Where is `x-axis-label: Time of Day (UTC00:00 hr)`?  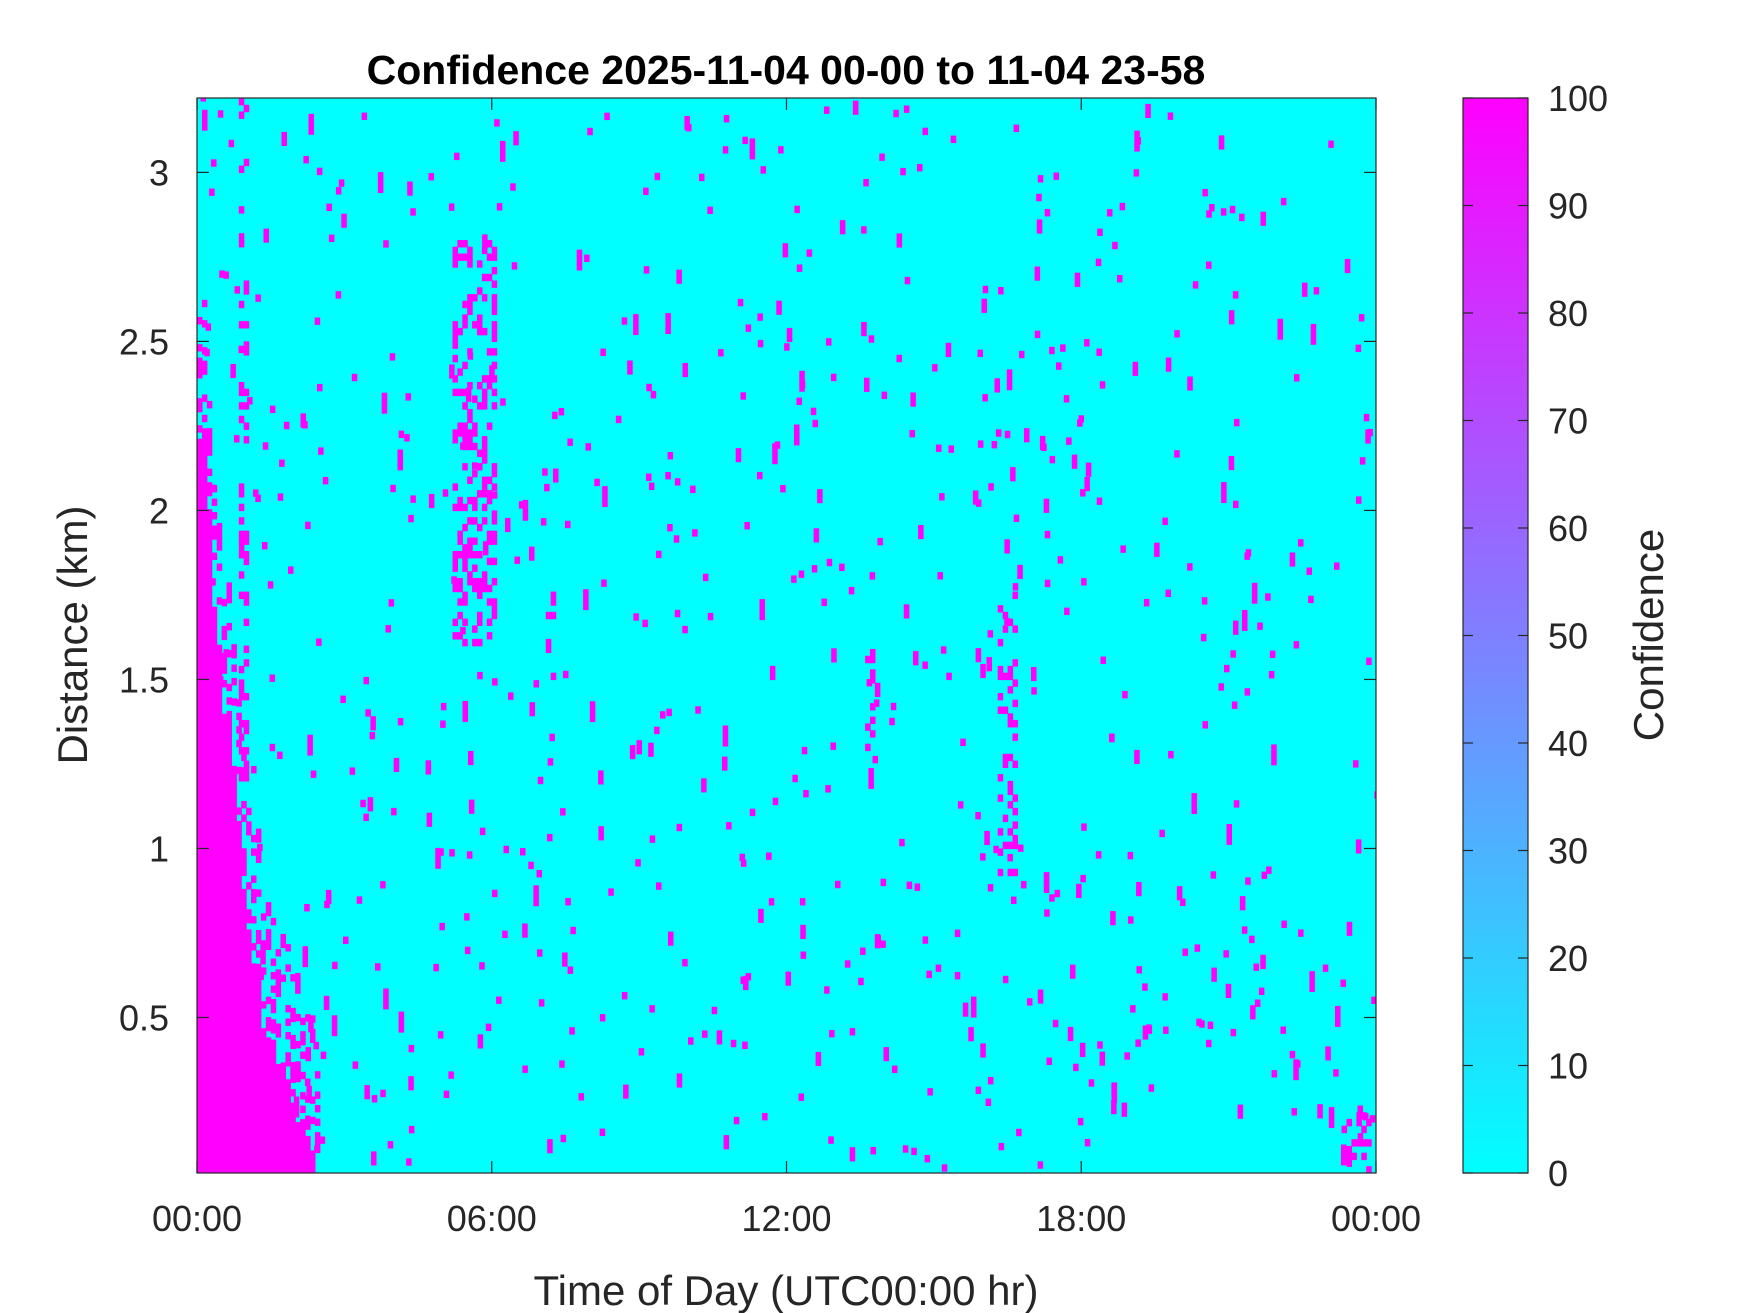
x-axis-label: Time of Day (UTC00:00 hr) is located at coordinates (786, 1290).